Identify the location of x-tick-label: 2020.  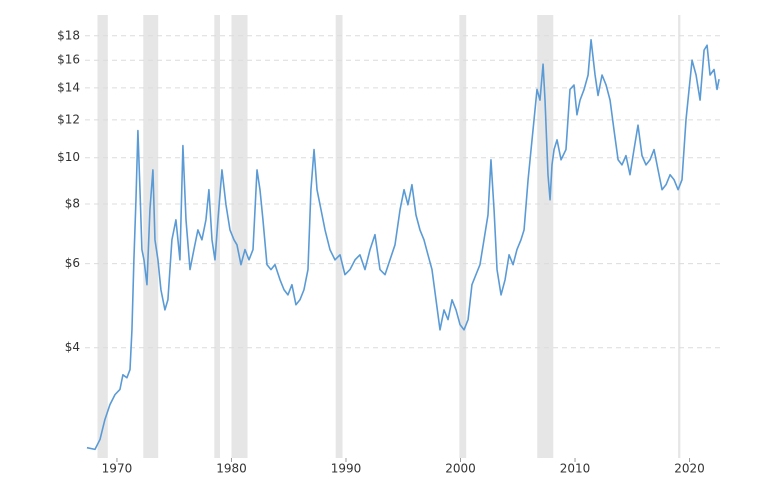
(689, 469).